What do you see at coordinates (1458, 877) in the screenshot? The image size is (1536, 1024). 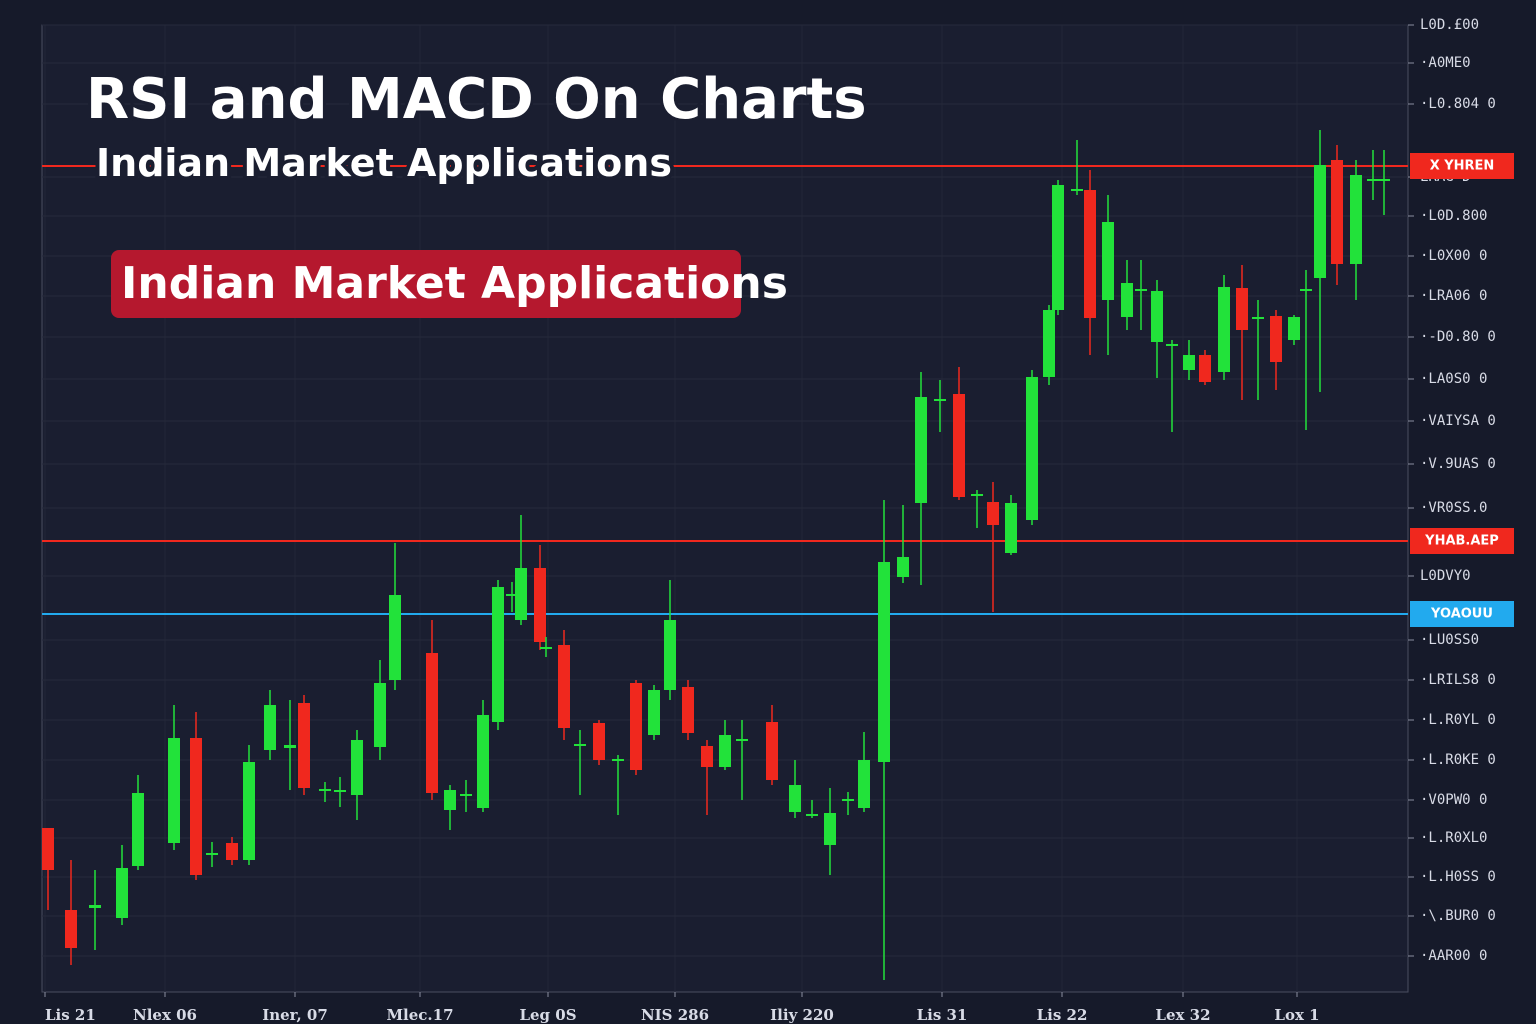 I see `y-tick-label: ·L.H0SS 0` at bounding box center [1458, 877].